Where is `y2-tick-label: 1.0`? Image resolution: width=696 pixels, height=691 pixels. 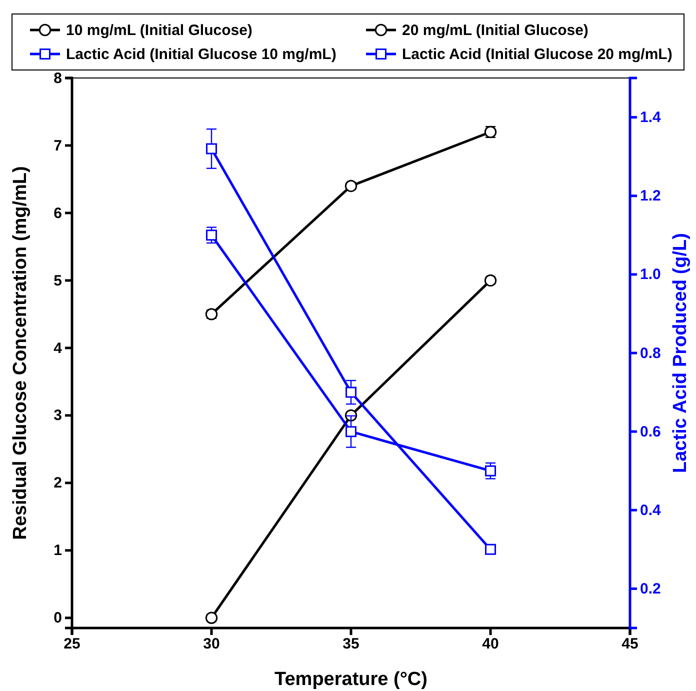
y2-tick-label: 1.0 is located at coordinates (650, 275).